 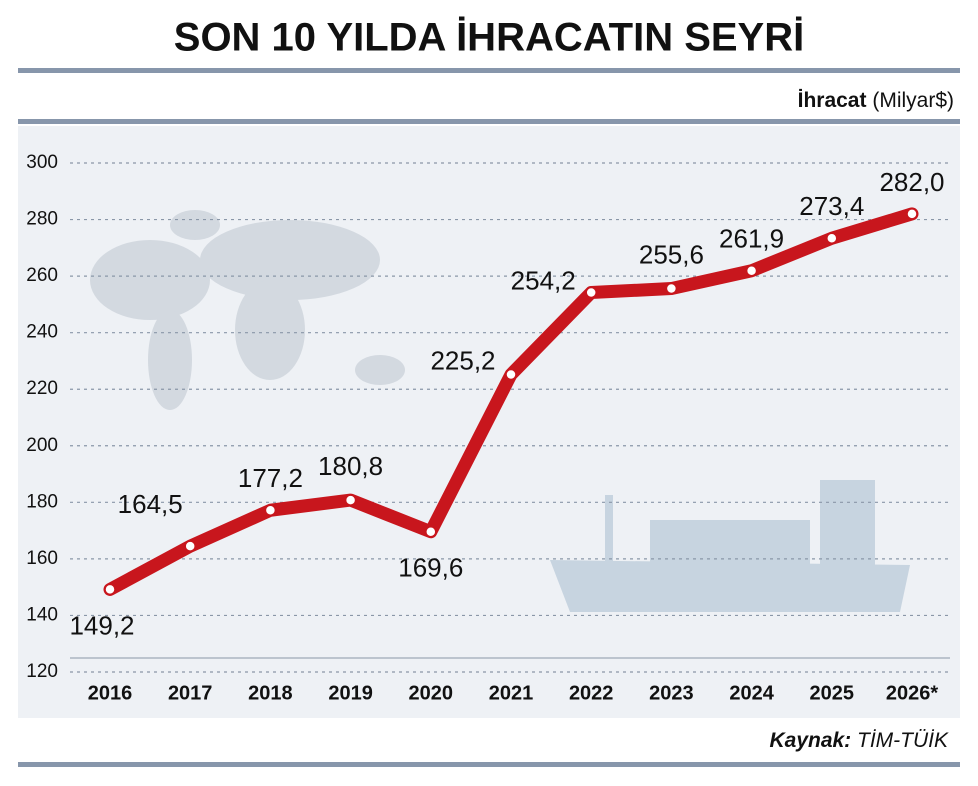 What do you see at coordinates (489, 764) in the screenshot?
I see `bottom-rule` at bounding box center [489, 764].